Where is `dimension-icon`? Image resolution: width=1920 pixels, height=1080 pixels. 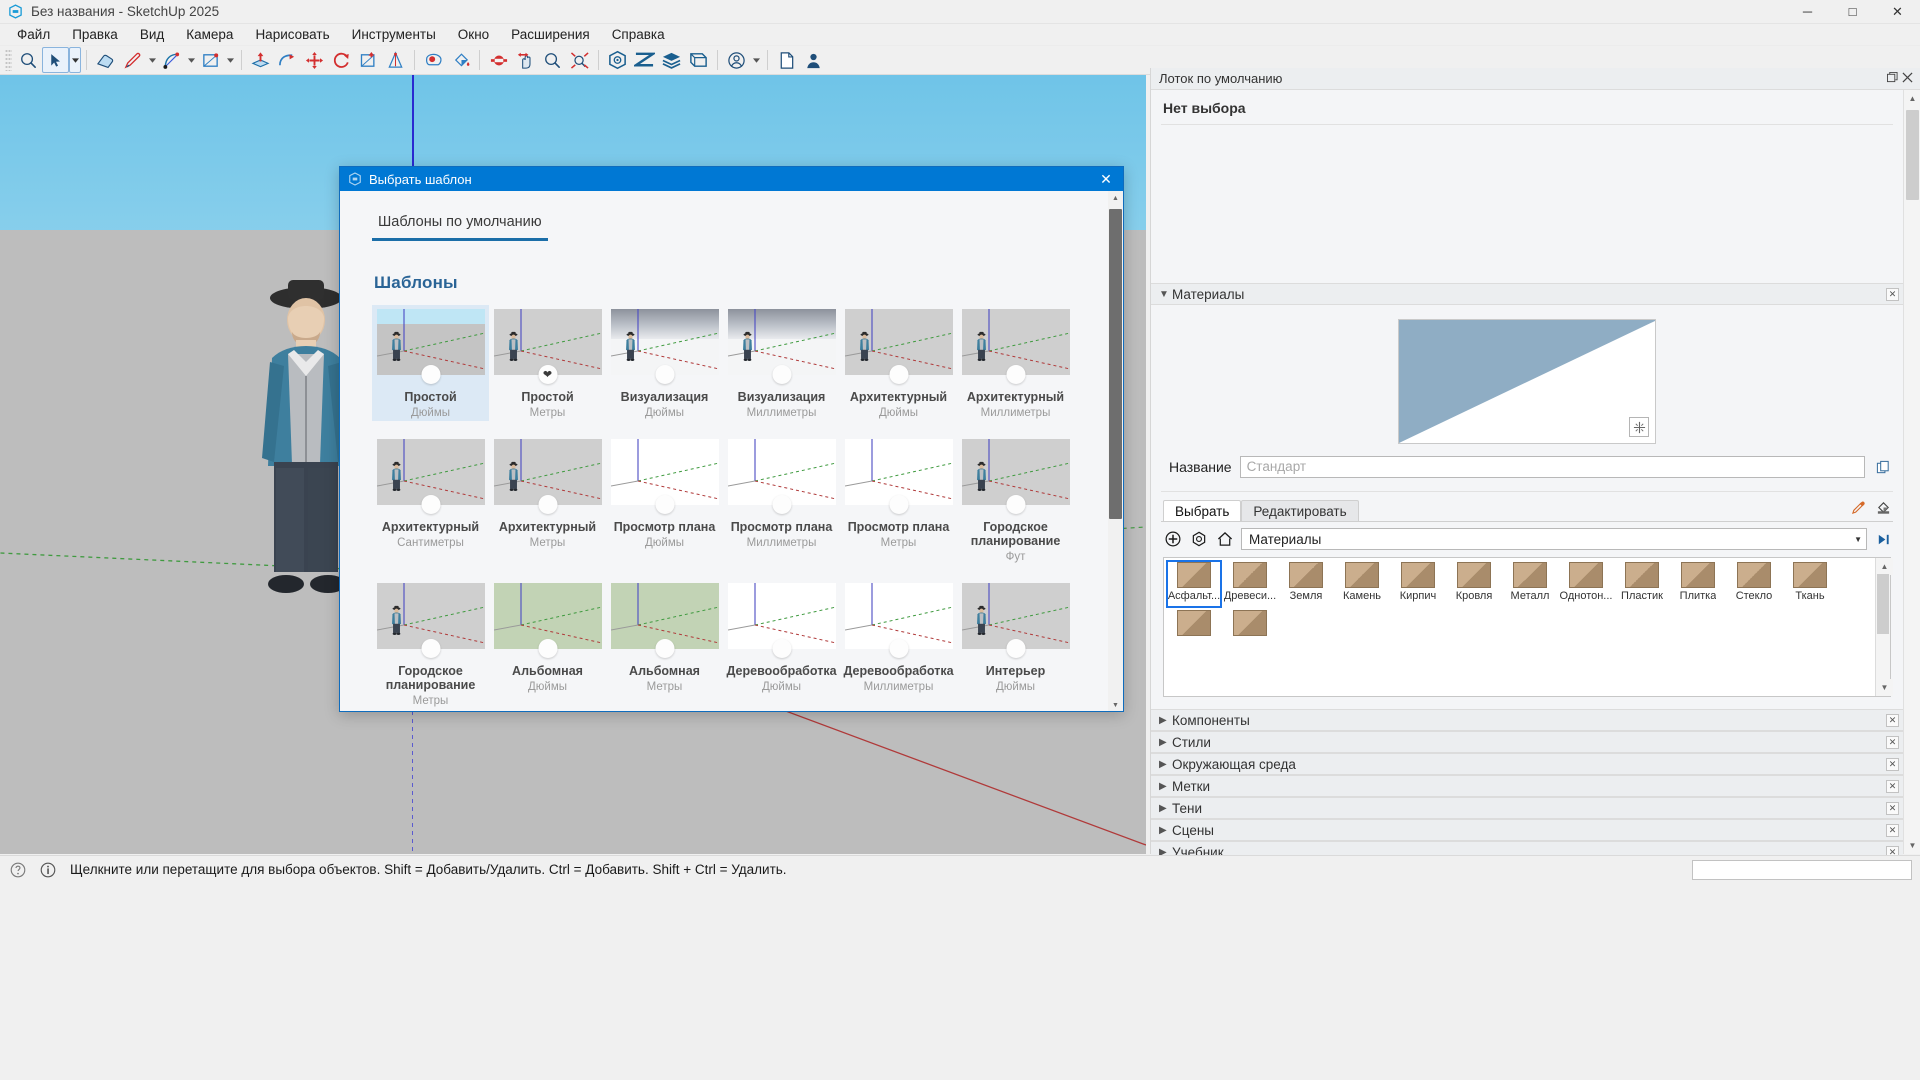 dimension-icon is located at coordinates (498, 60).